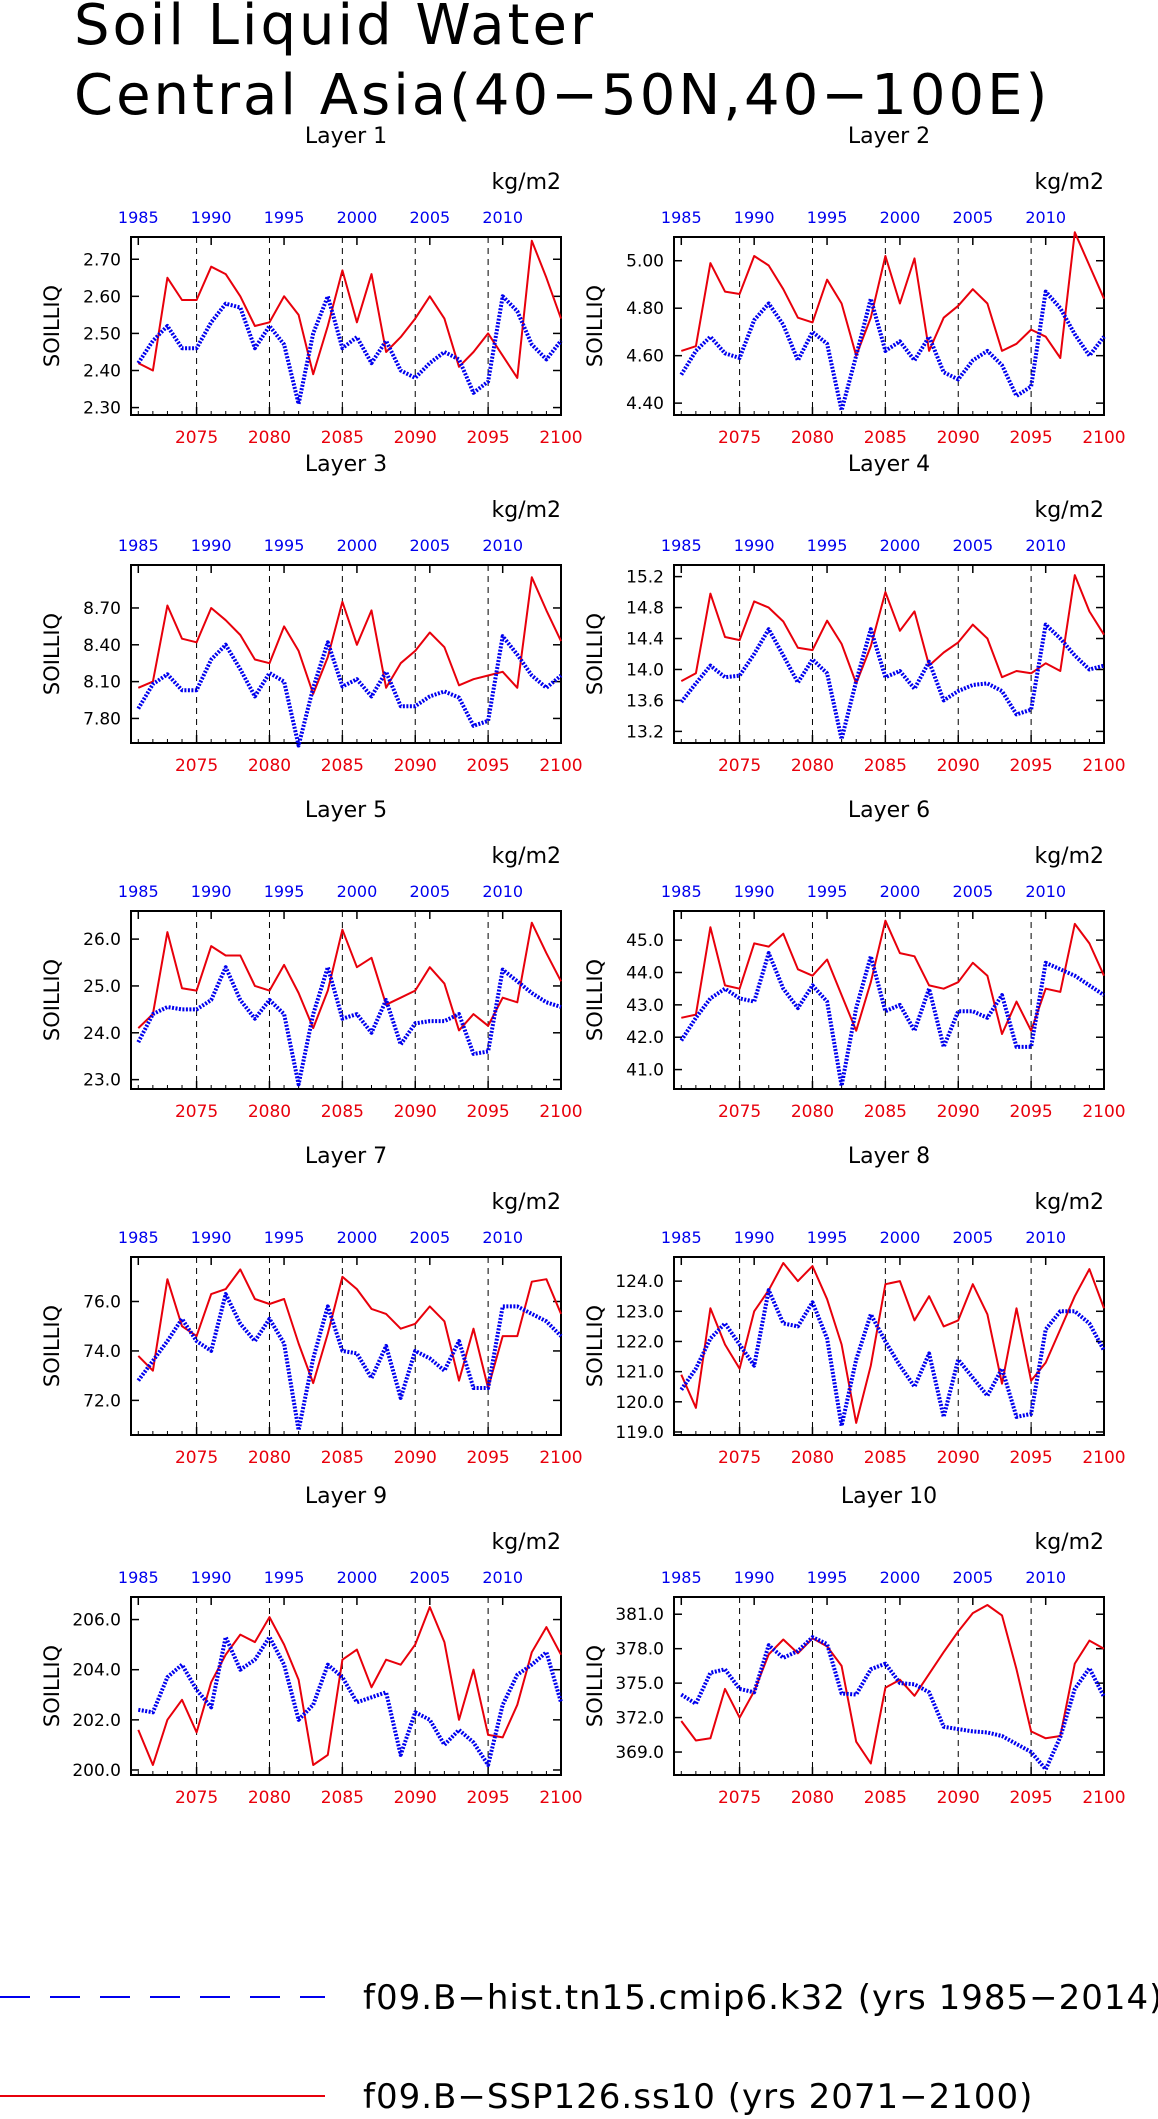 The image size is (1158, 2119). What do you see at coordinates (102, 683) in the screenshot?
I see `y-tick-label: 8.10` at bounding box center [102, 683].